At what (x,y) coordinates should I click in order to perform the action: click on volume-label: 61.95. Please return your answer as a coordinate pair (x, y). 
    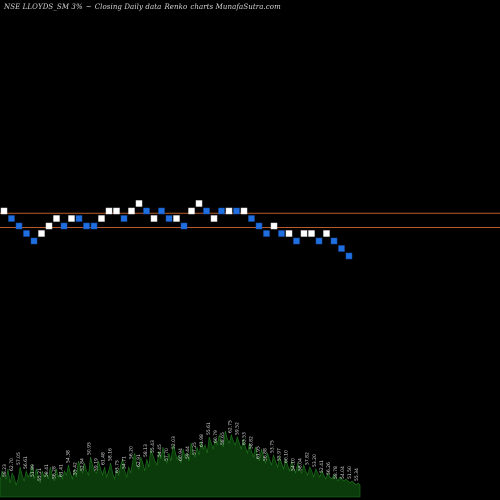
    Looking at the image, I should click on (258, 452).